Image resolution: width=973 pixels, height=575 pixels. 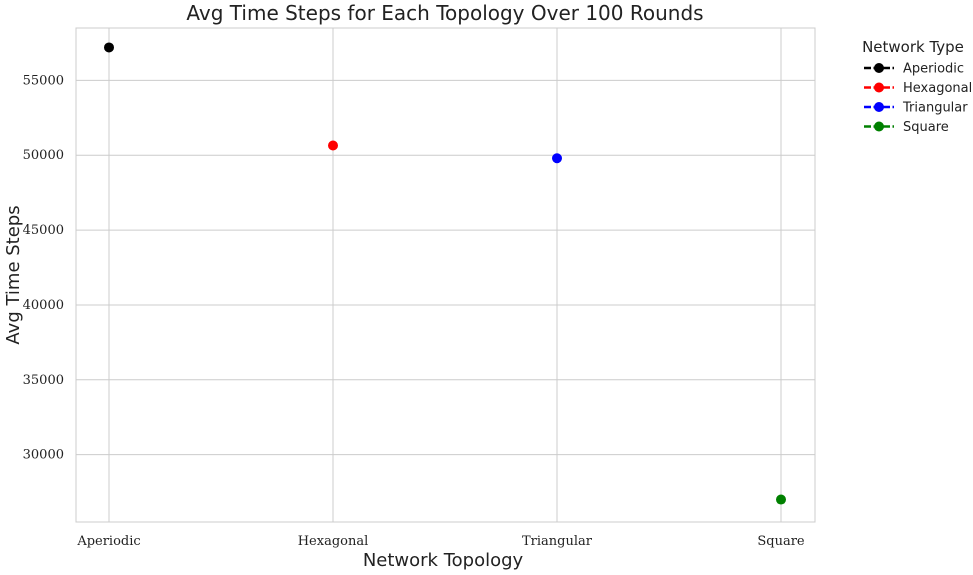 What do you see at coordinates (918, 98) in the screenshot?
I see `legend-items: Aperiodic Hexagonal Triangular Square` at bounding box center [918, 98].